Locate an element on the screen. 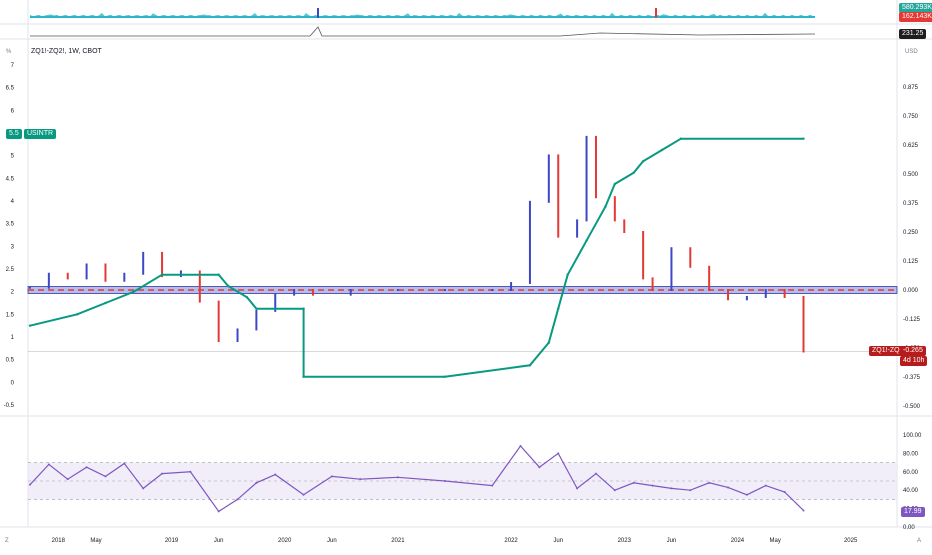 The height and width of the screenshot is (555, 932). left-tick-label: 7 is located at coordinates (13, 66).